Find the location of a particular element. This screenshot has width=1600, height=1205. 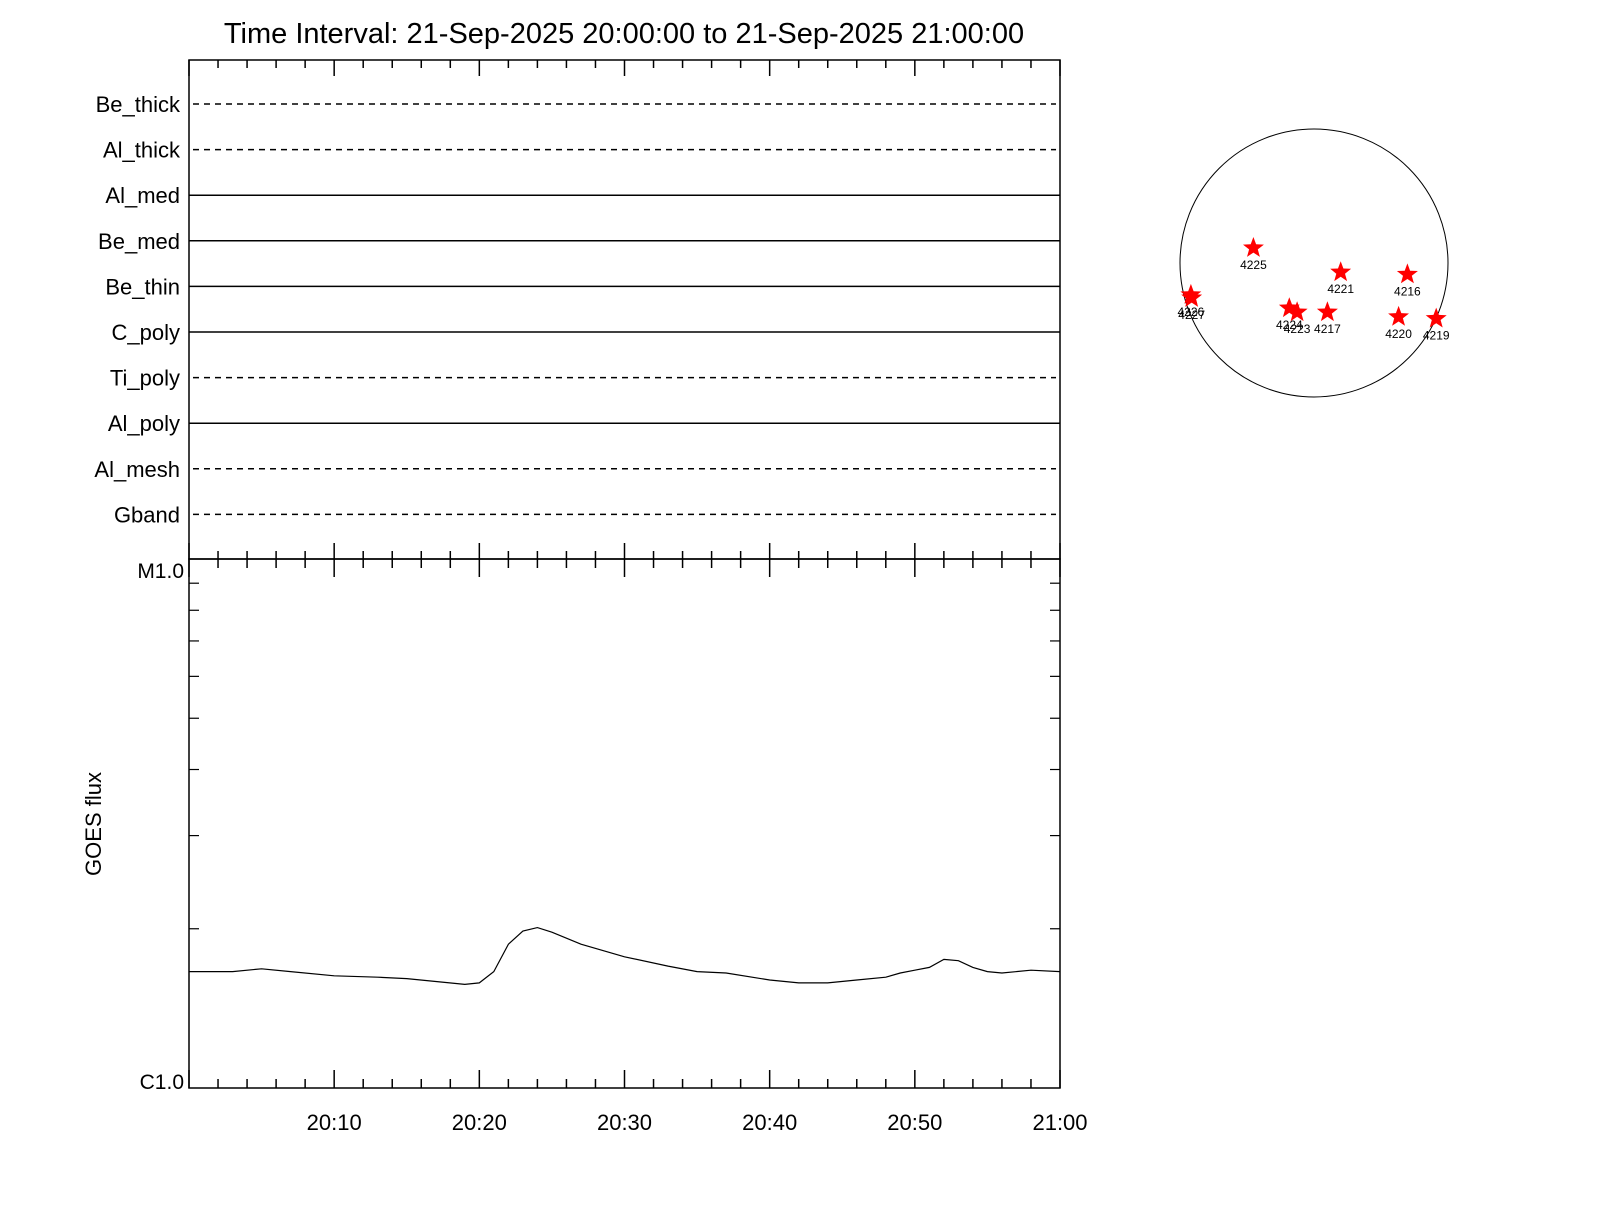

detector-label: Be_thick is located at coordinates (138, 104).